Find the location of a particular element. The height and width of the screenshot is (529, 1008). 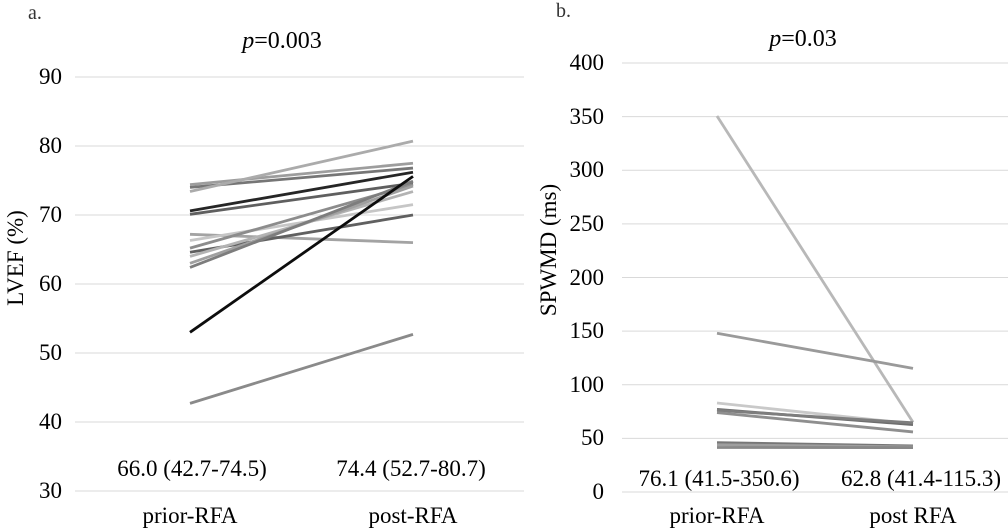

panel-b-y-axis-title: SPWMD (ms) is located at coordinates (548, 250).